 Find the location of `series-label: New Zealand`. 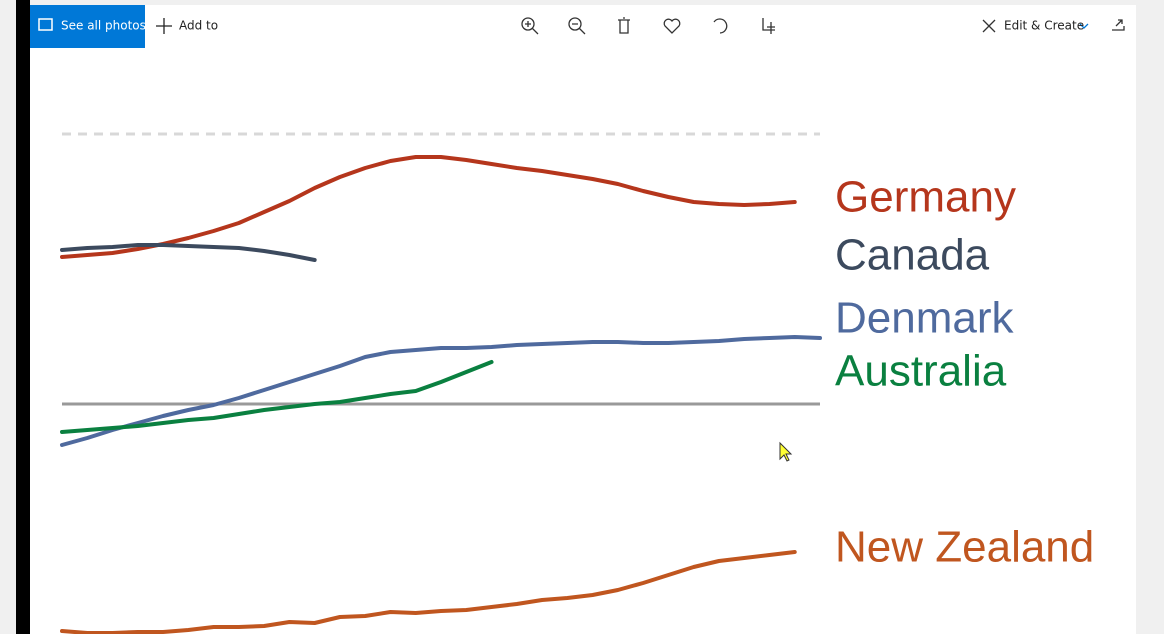

series-label: New Zealand is located at coordinates (964, 547).